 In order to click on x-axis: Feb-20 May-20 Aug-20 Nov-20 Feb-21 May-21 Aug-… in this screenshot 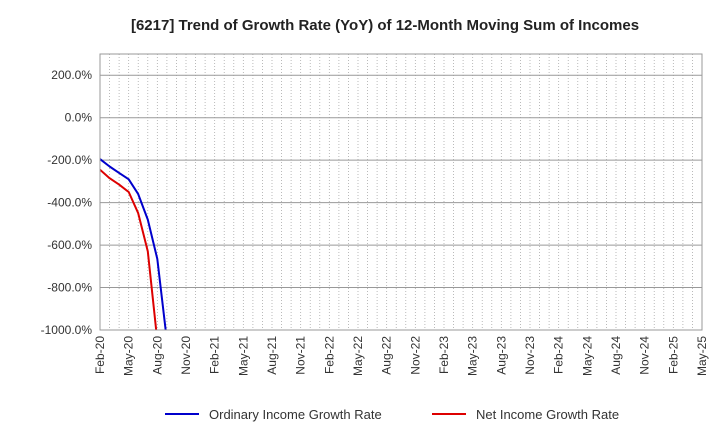, I will do `click(401, 356)`.